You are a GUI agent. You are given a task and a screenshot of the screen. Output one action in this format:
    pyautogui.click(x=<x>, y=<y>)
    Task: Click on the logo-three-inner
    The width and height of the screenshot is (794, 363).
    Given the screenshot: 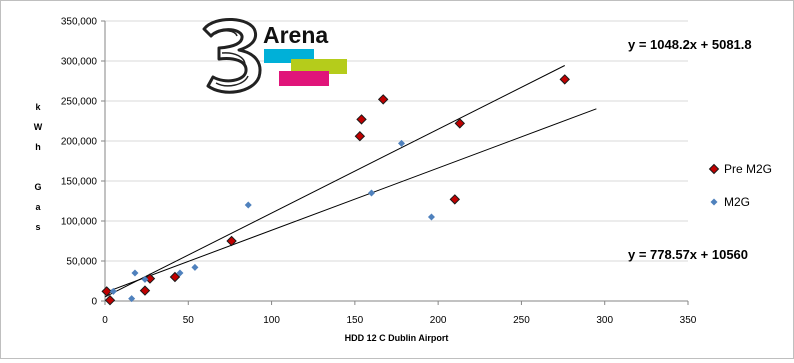 What is the action you would take?
    pyautogui.click(x=231, y=58)
    